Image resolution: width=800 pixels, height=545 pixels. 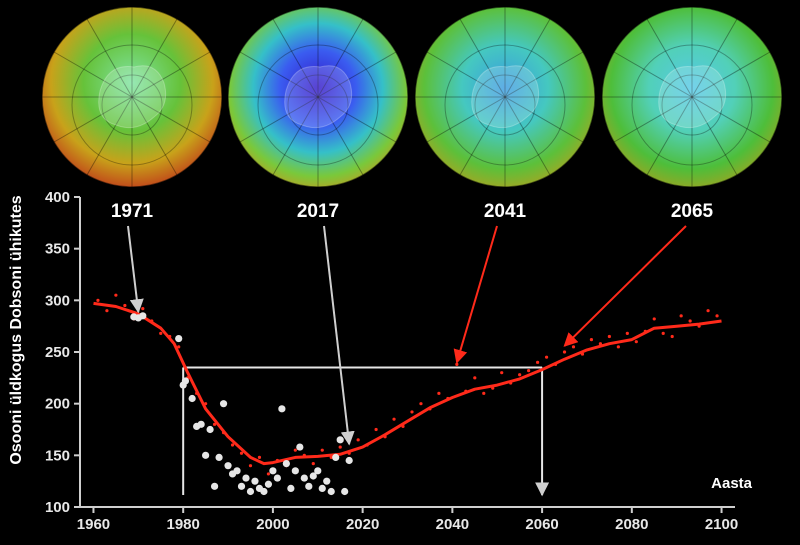 I want to click on globe-2017, so click(x=318, y=97).